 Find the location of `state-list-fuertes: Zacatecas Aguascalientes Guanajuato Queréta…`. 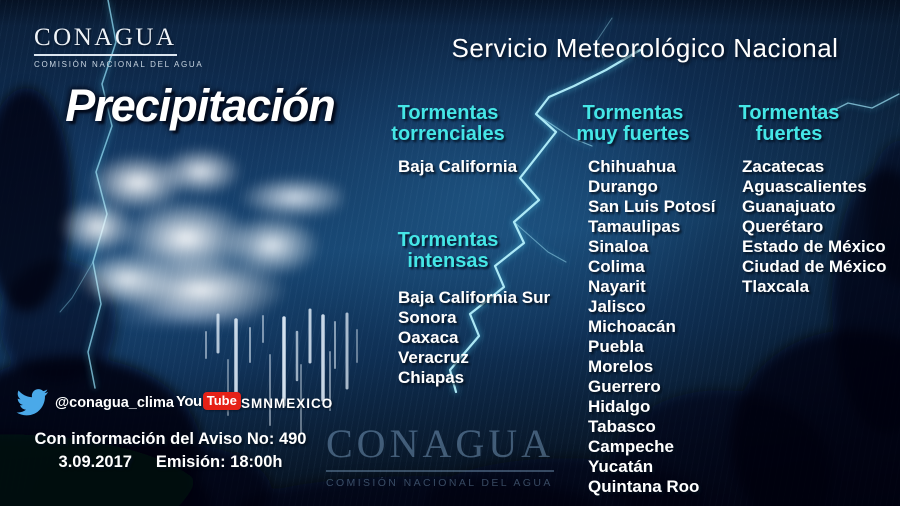

state-list-fuertes: Zacatecas Aguascalientes Guanajuato Queréta… is located at coordinates (814, 227).